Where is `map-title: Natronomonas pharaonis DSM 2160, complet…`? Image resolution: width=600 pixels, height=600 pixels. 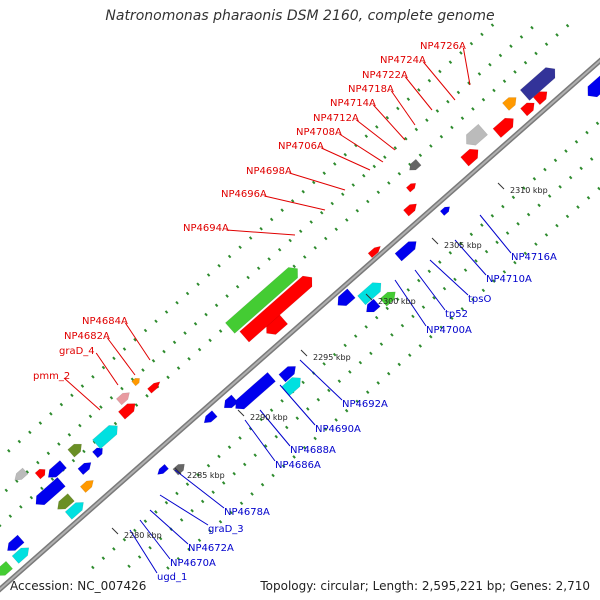 map-title: Natronomonas pharaonis DSM 2160, complet… is located at coordinates (300, 16).